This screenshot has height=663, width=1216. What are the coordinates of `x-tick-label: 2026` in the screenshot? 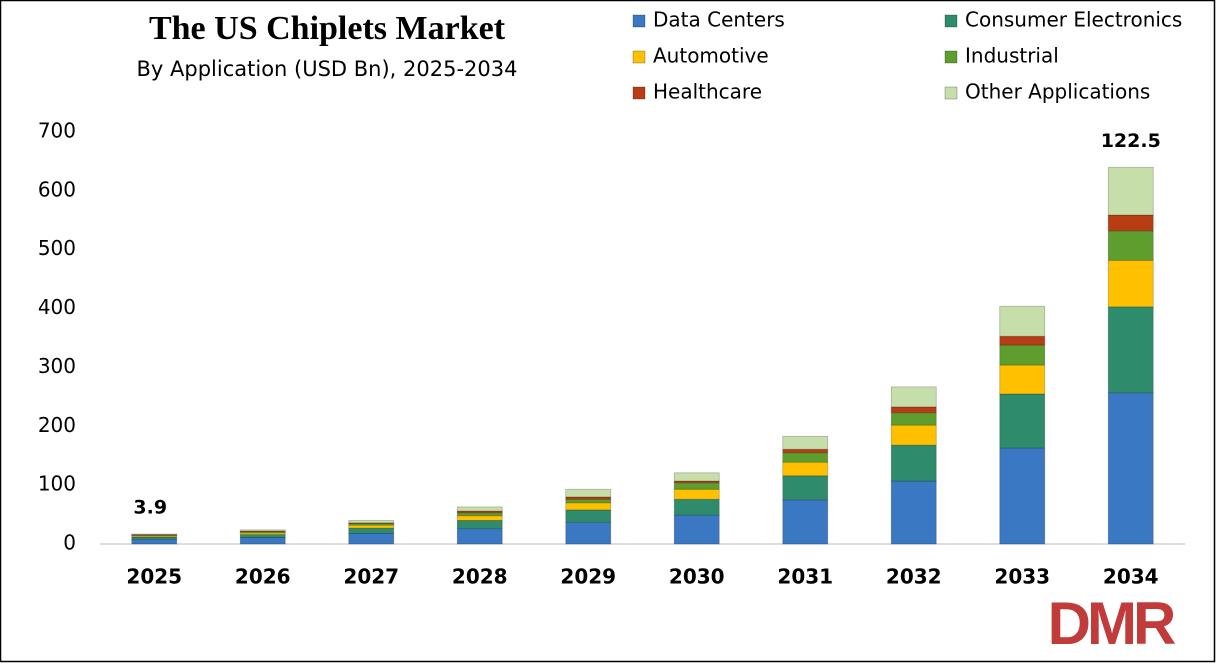 It's located at (263, 577).